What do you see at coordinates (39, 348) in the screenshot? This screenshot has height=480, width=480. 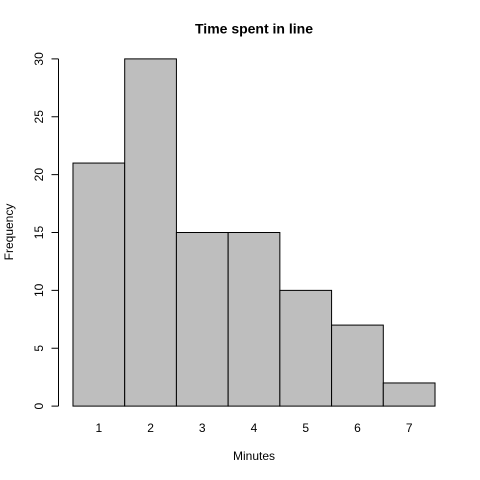 I see `y-tick-label: 5` at bounding box center [39, 348].